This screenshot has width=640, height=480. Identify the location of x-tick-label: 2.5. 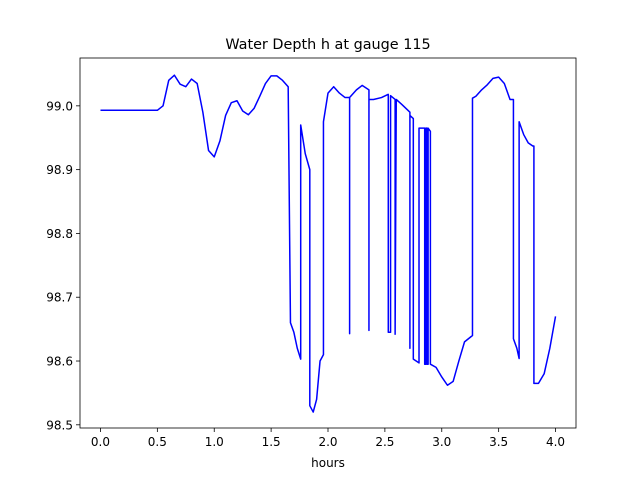
(384, 442).